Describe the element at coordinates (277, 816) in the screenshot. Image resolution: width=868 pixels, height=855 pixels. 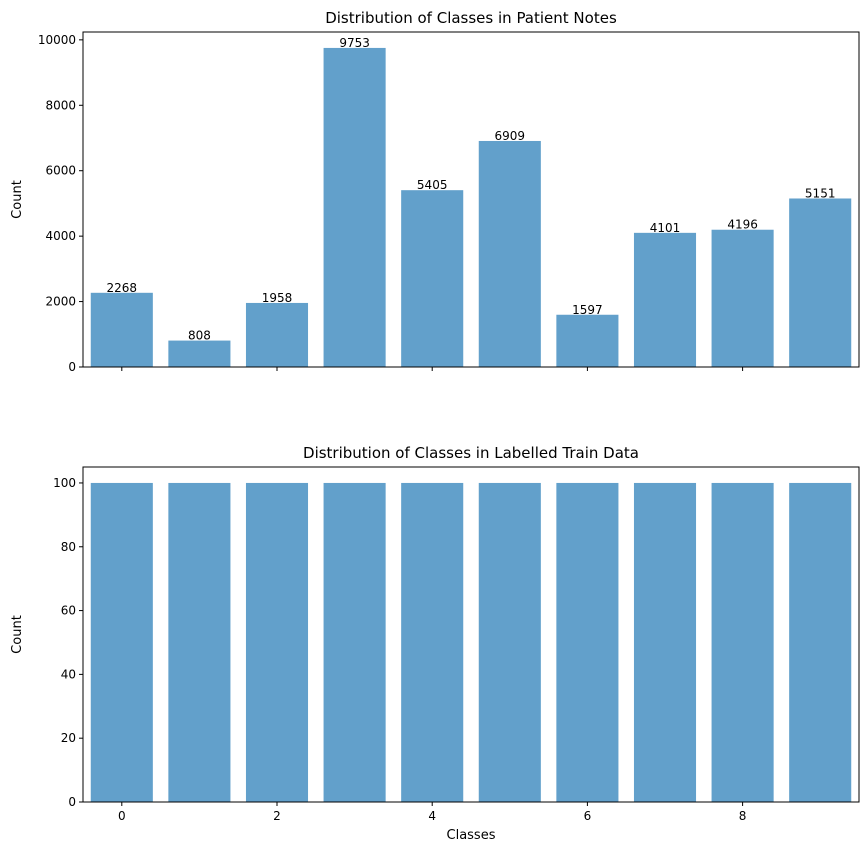
I see `x-tick-label: 2` at that location.